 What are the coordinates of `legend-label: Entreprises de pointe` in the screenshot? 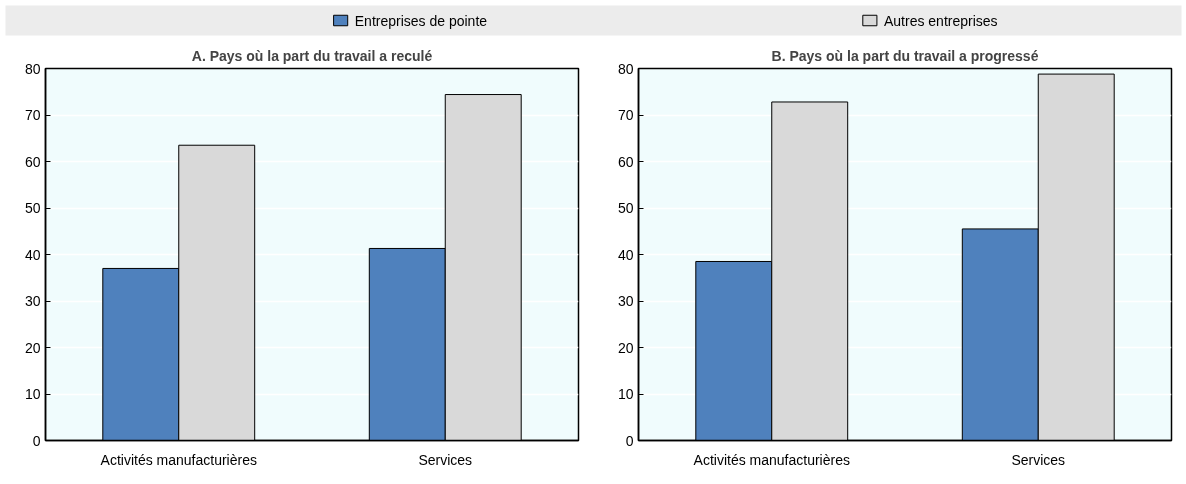 It's located at (421, 20).